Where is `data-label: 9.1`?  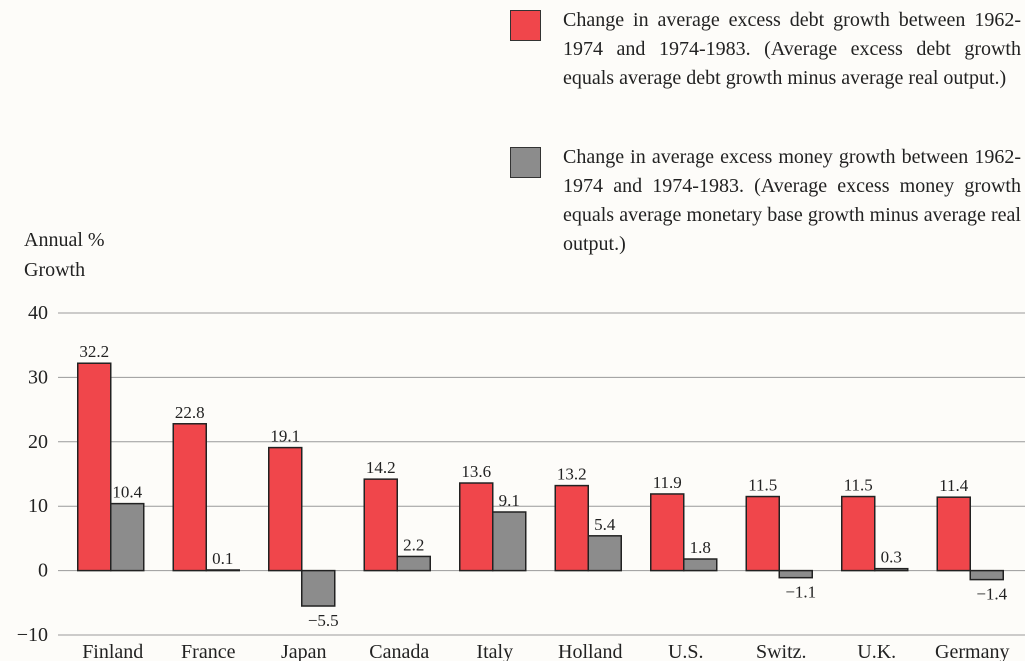 data-label: 9.1 is located at coordinates (509, 500).